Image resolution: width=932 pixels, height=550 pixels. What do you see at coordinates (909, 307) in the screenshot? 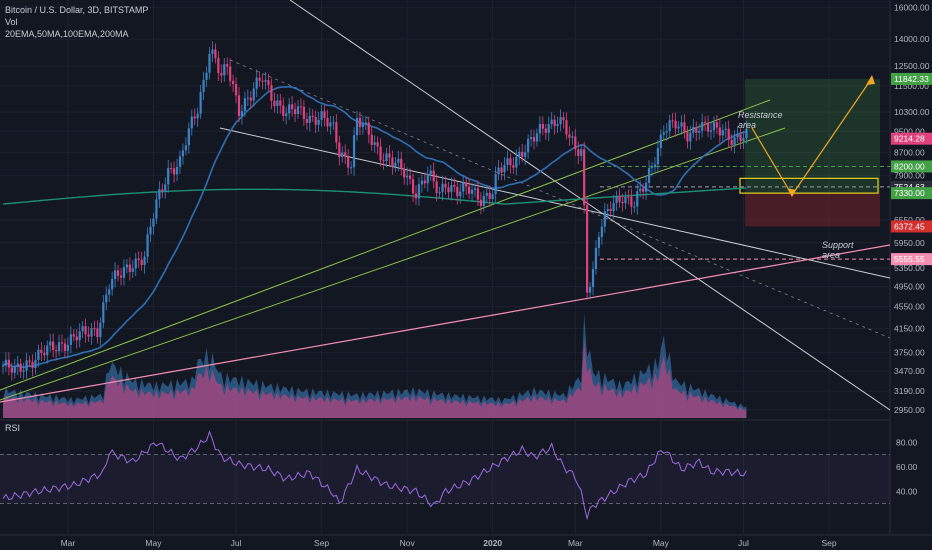
I see `price-tick-label: 4550.00` at bounding box center [909, 307].